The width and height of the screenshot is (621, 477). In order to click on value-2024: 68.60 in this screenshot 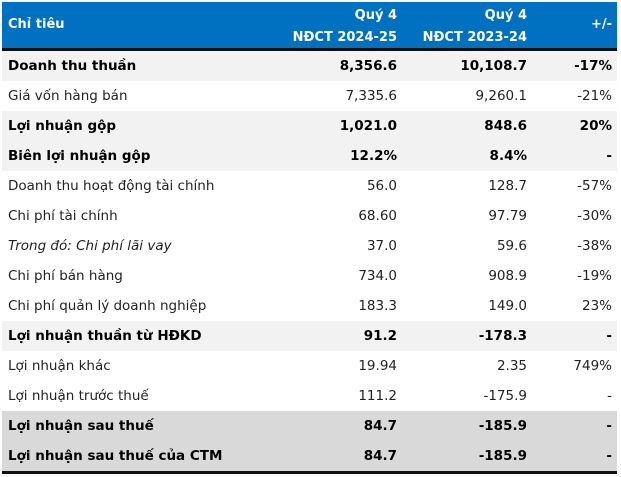, I will do `click(377, 216)`.